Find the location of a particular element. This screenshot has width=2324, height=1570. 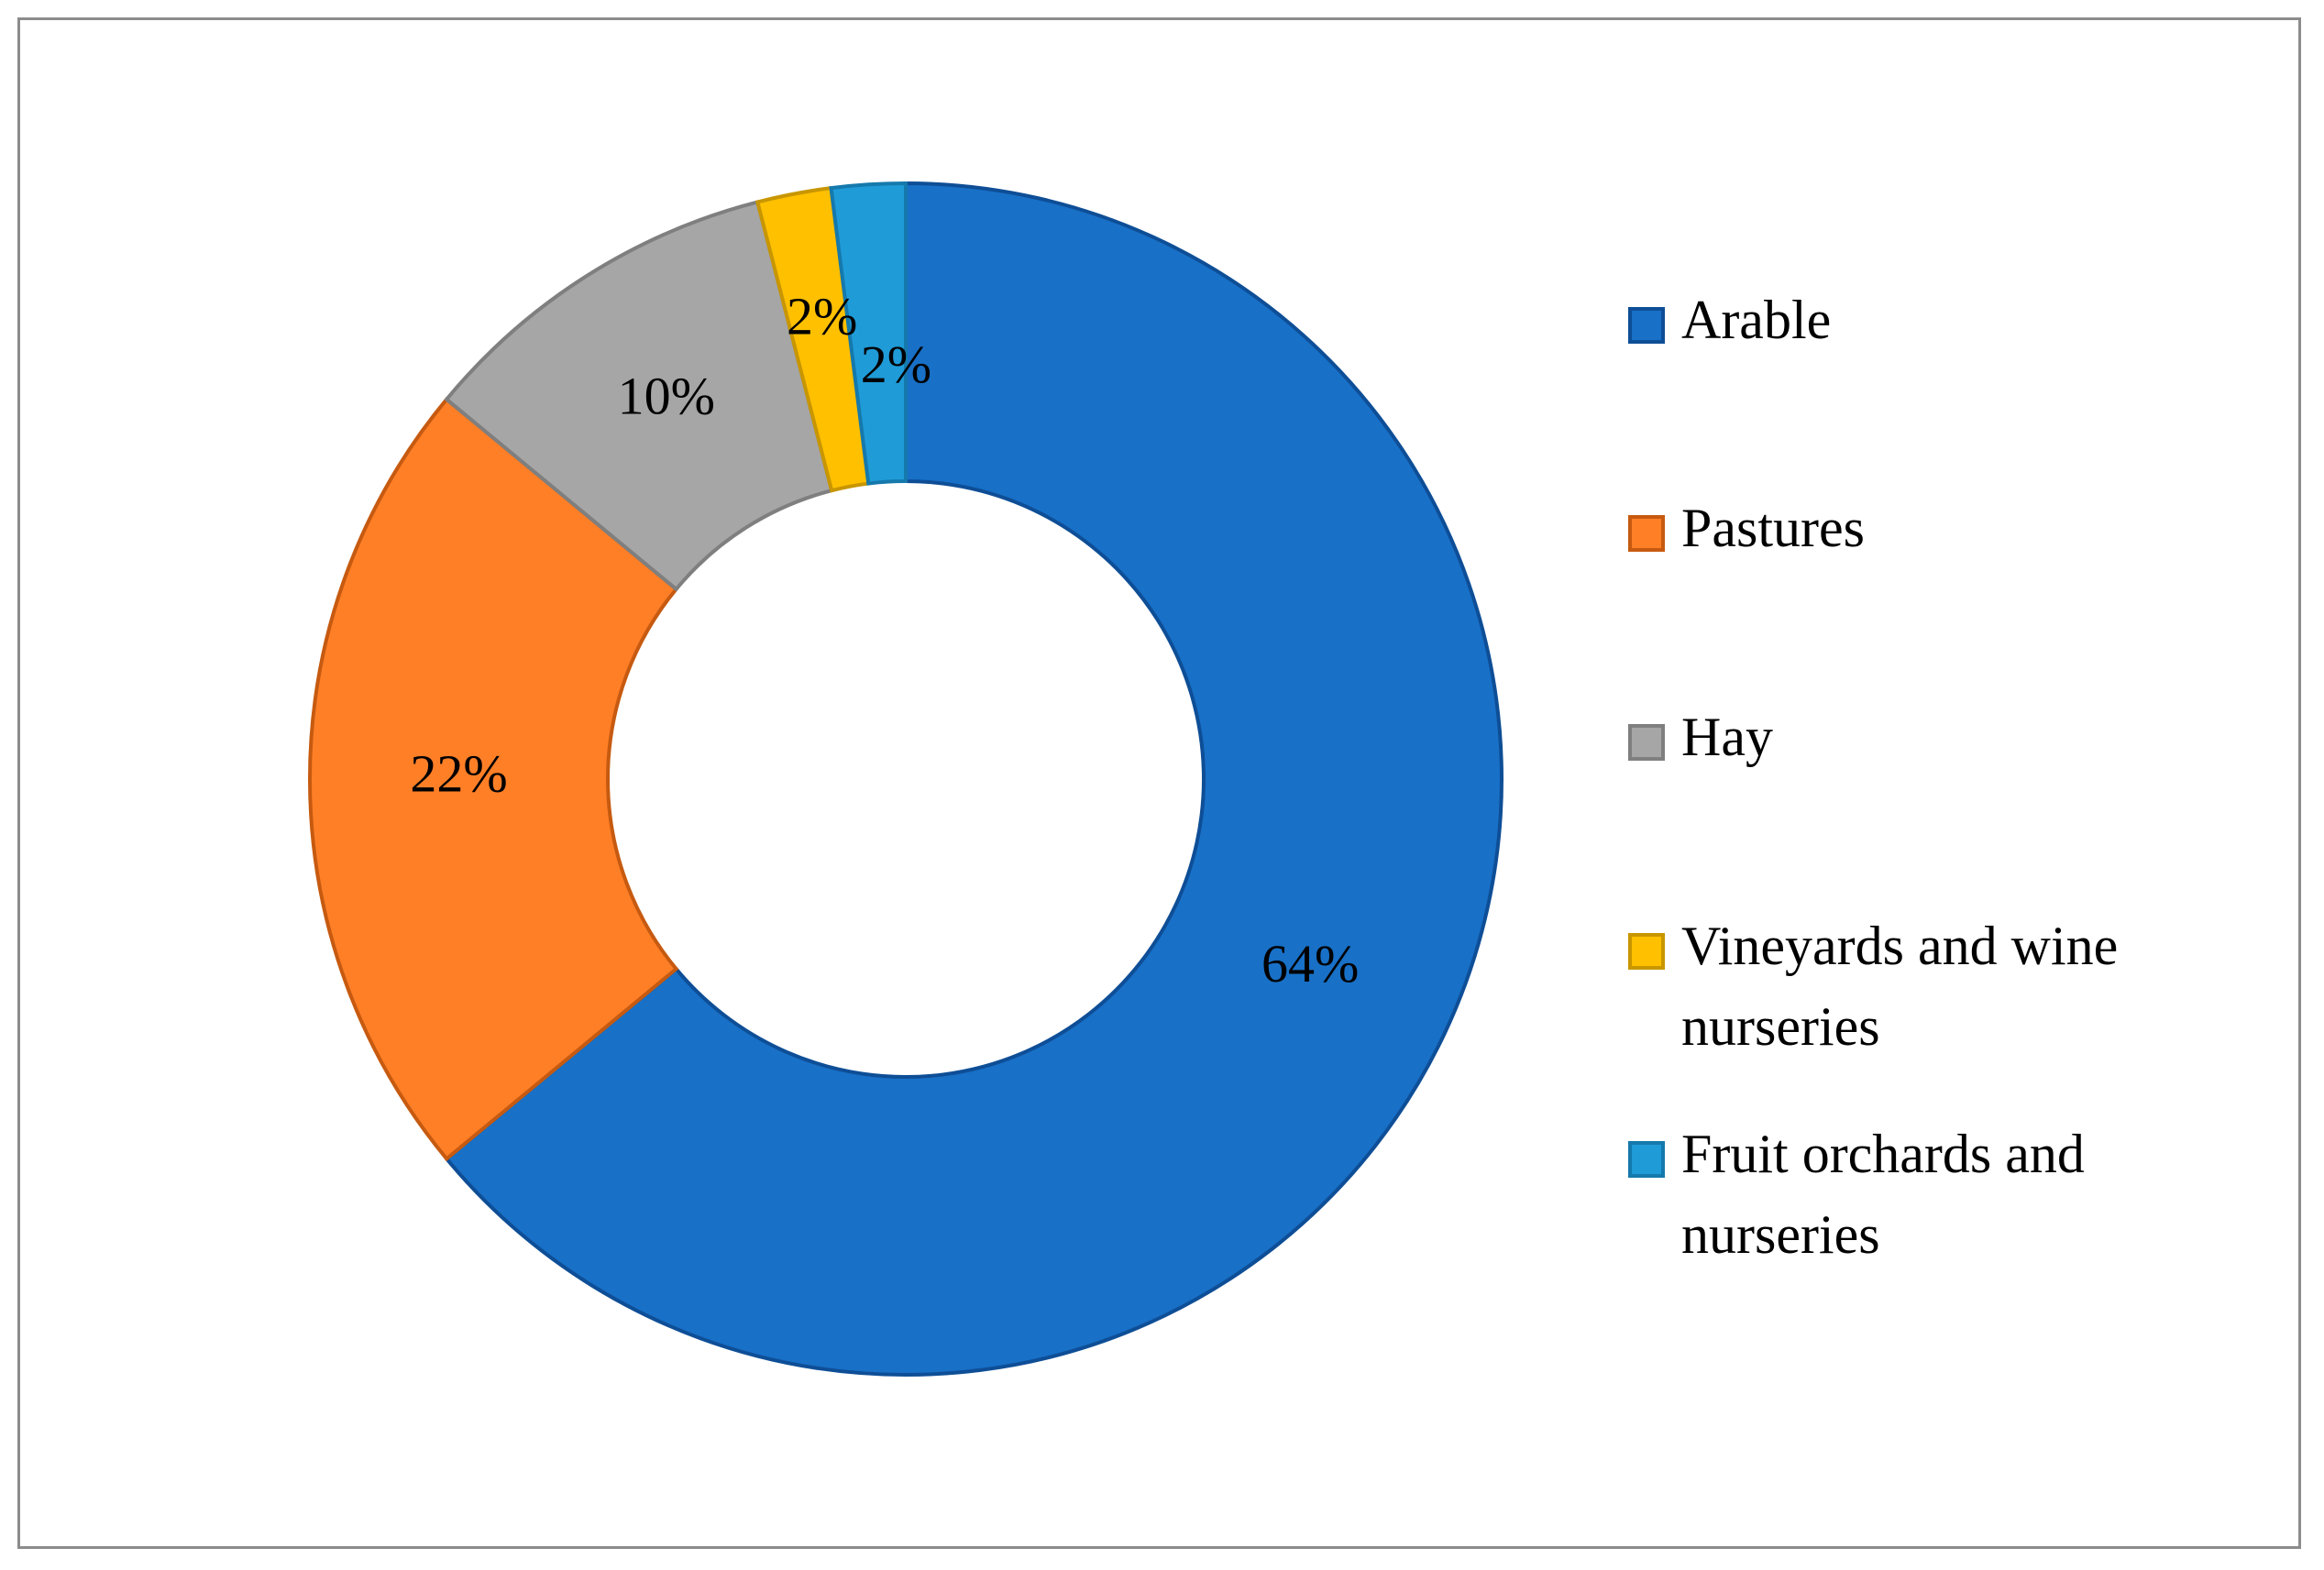

slice-hay is located at coordinates (639, 395).